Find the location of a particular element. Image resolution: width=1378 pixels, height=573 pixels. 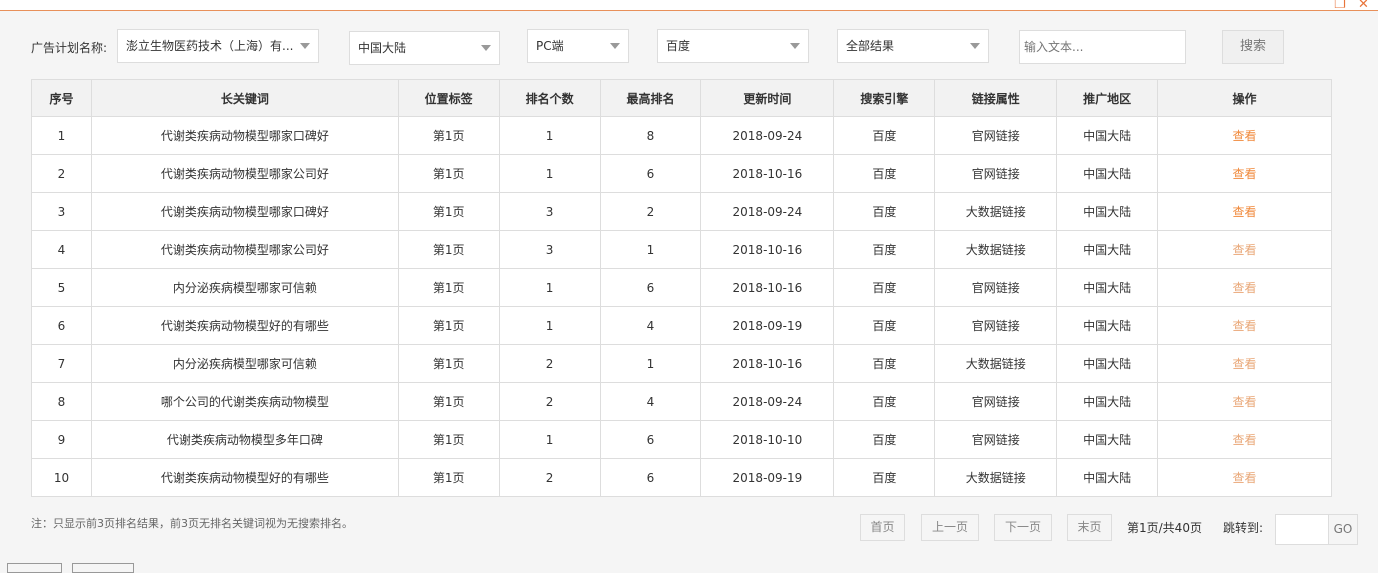

table-header: 序号 长关键词 位置标签 排名个数 最高排名 更新时间 搜索引擎 链接属性 推广地区 操作 is located at coordinates (681, 98).